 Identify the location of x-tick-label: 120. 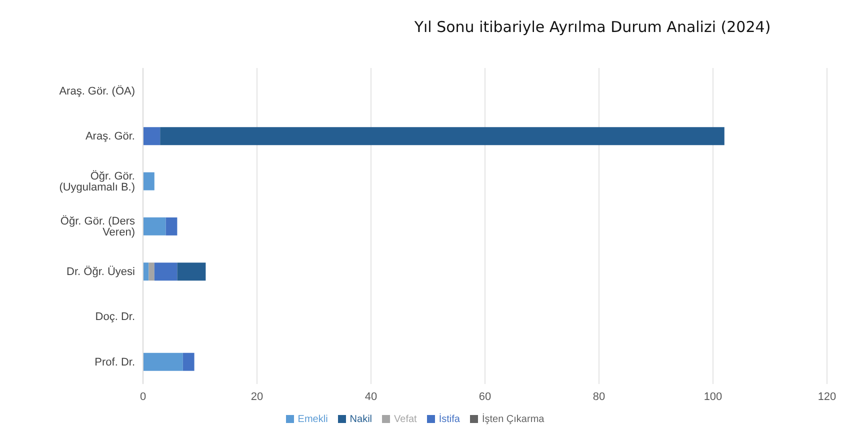
(827, 396).